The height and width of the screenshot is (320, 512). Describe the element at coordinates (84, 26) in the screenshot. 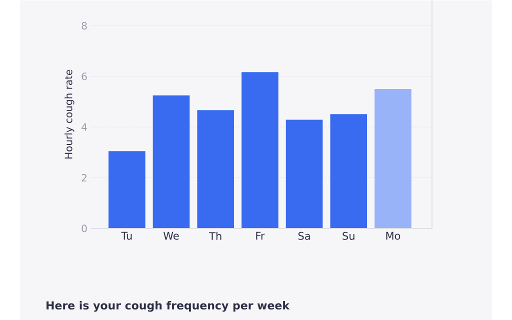

I see `y-tick-label: 8` at that location.